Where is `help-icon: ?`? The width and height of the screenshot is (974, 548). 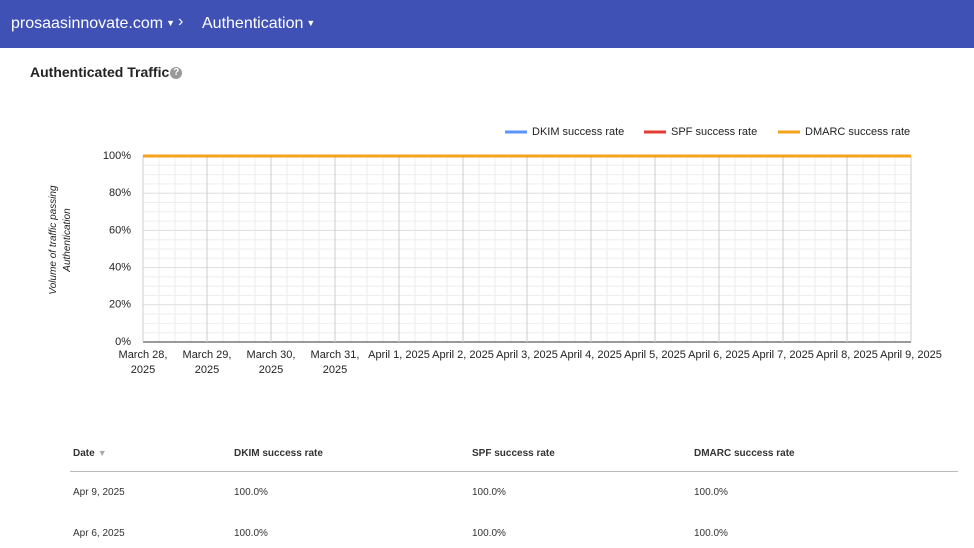
help-icon: ? is located at coordinates (176, 73).